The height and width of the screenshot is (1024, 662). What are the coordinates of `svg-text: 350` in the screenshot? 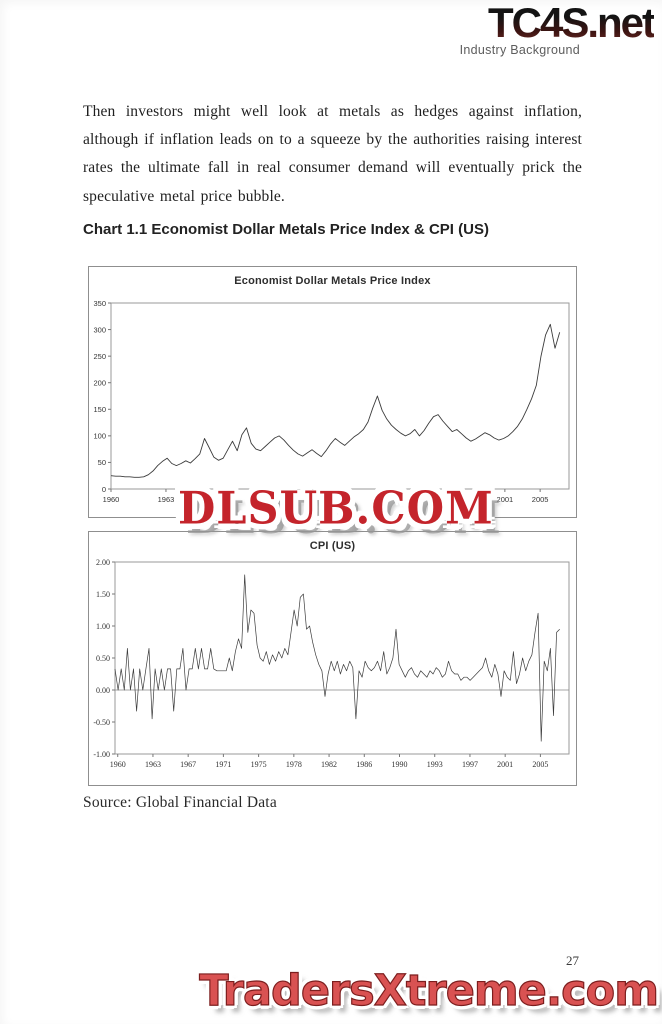 It's located at (99, 303).